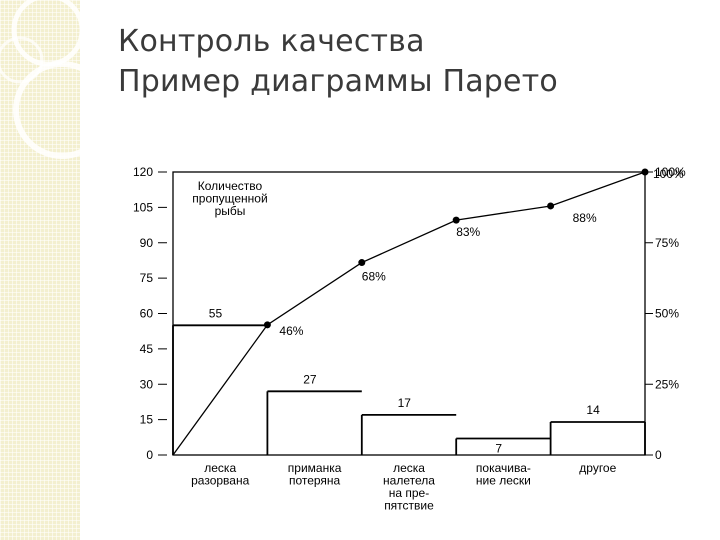 The image size is (720, 540). I want to click on y-left-tick-label: 90, so click(147, 243).